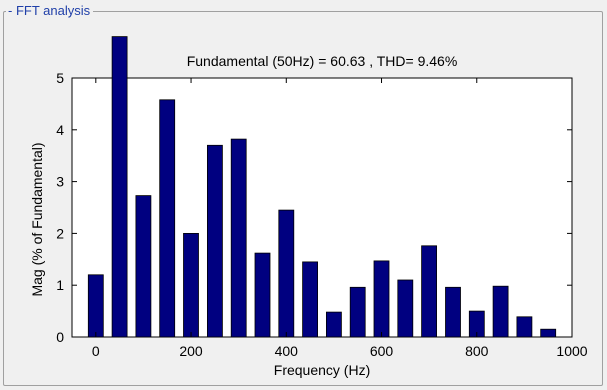  Describe the element at coordinates (405, 308) in the screenshot. I see `bar-650hz` at that location.